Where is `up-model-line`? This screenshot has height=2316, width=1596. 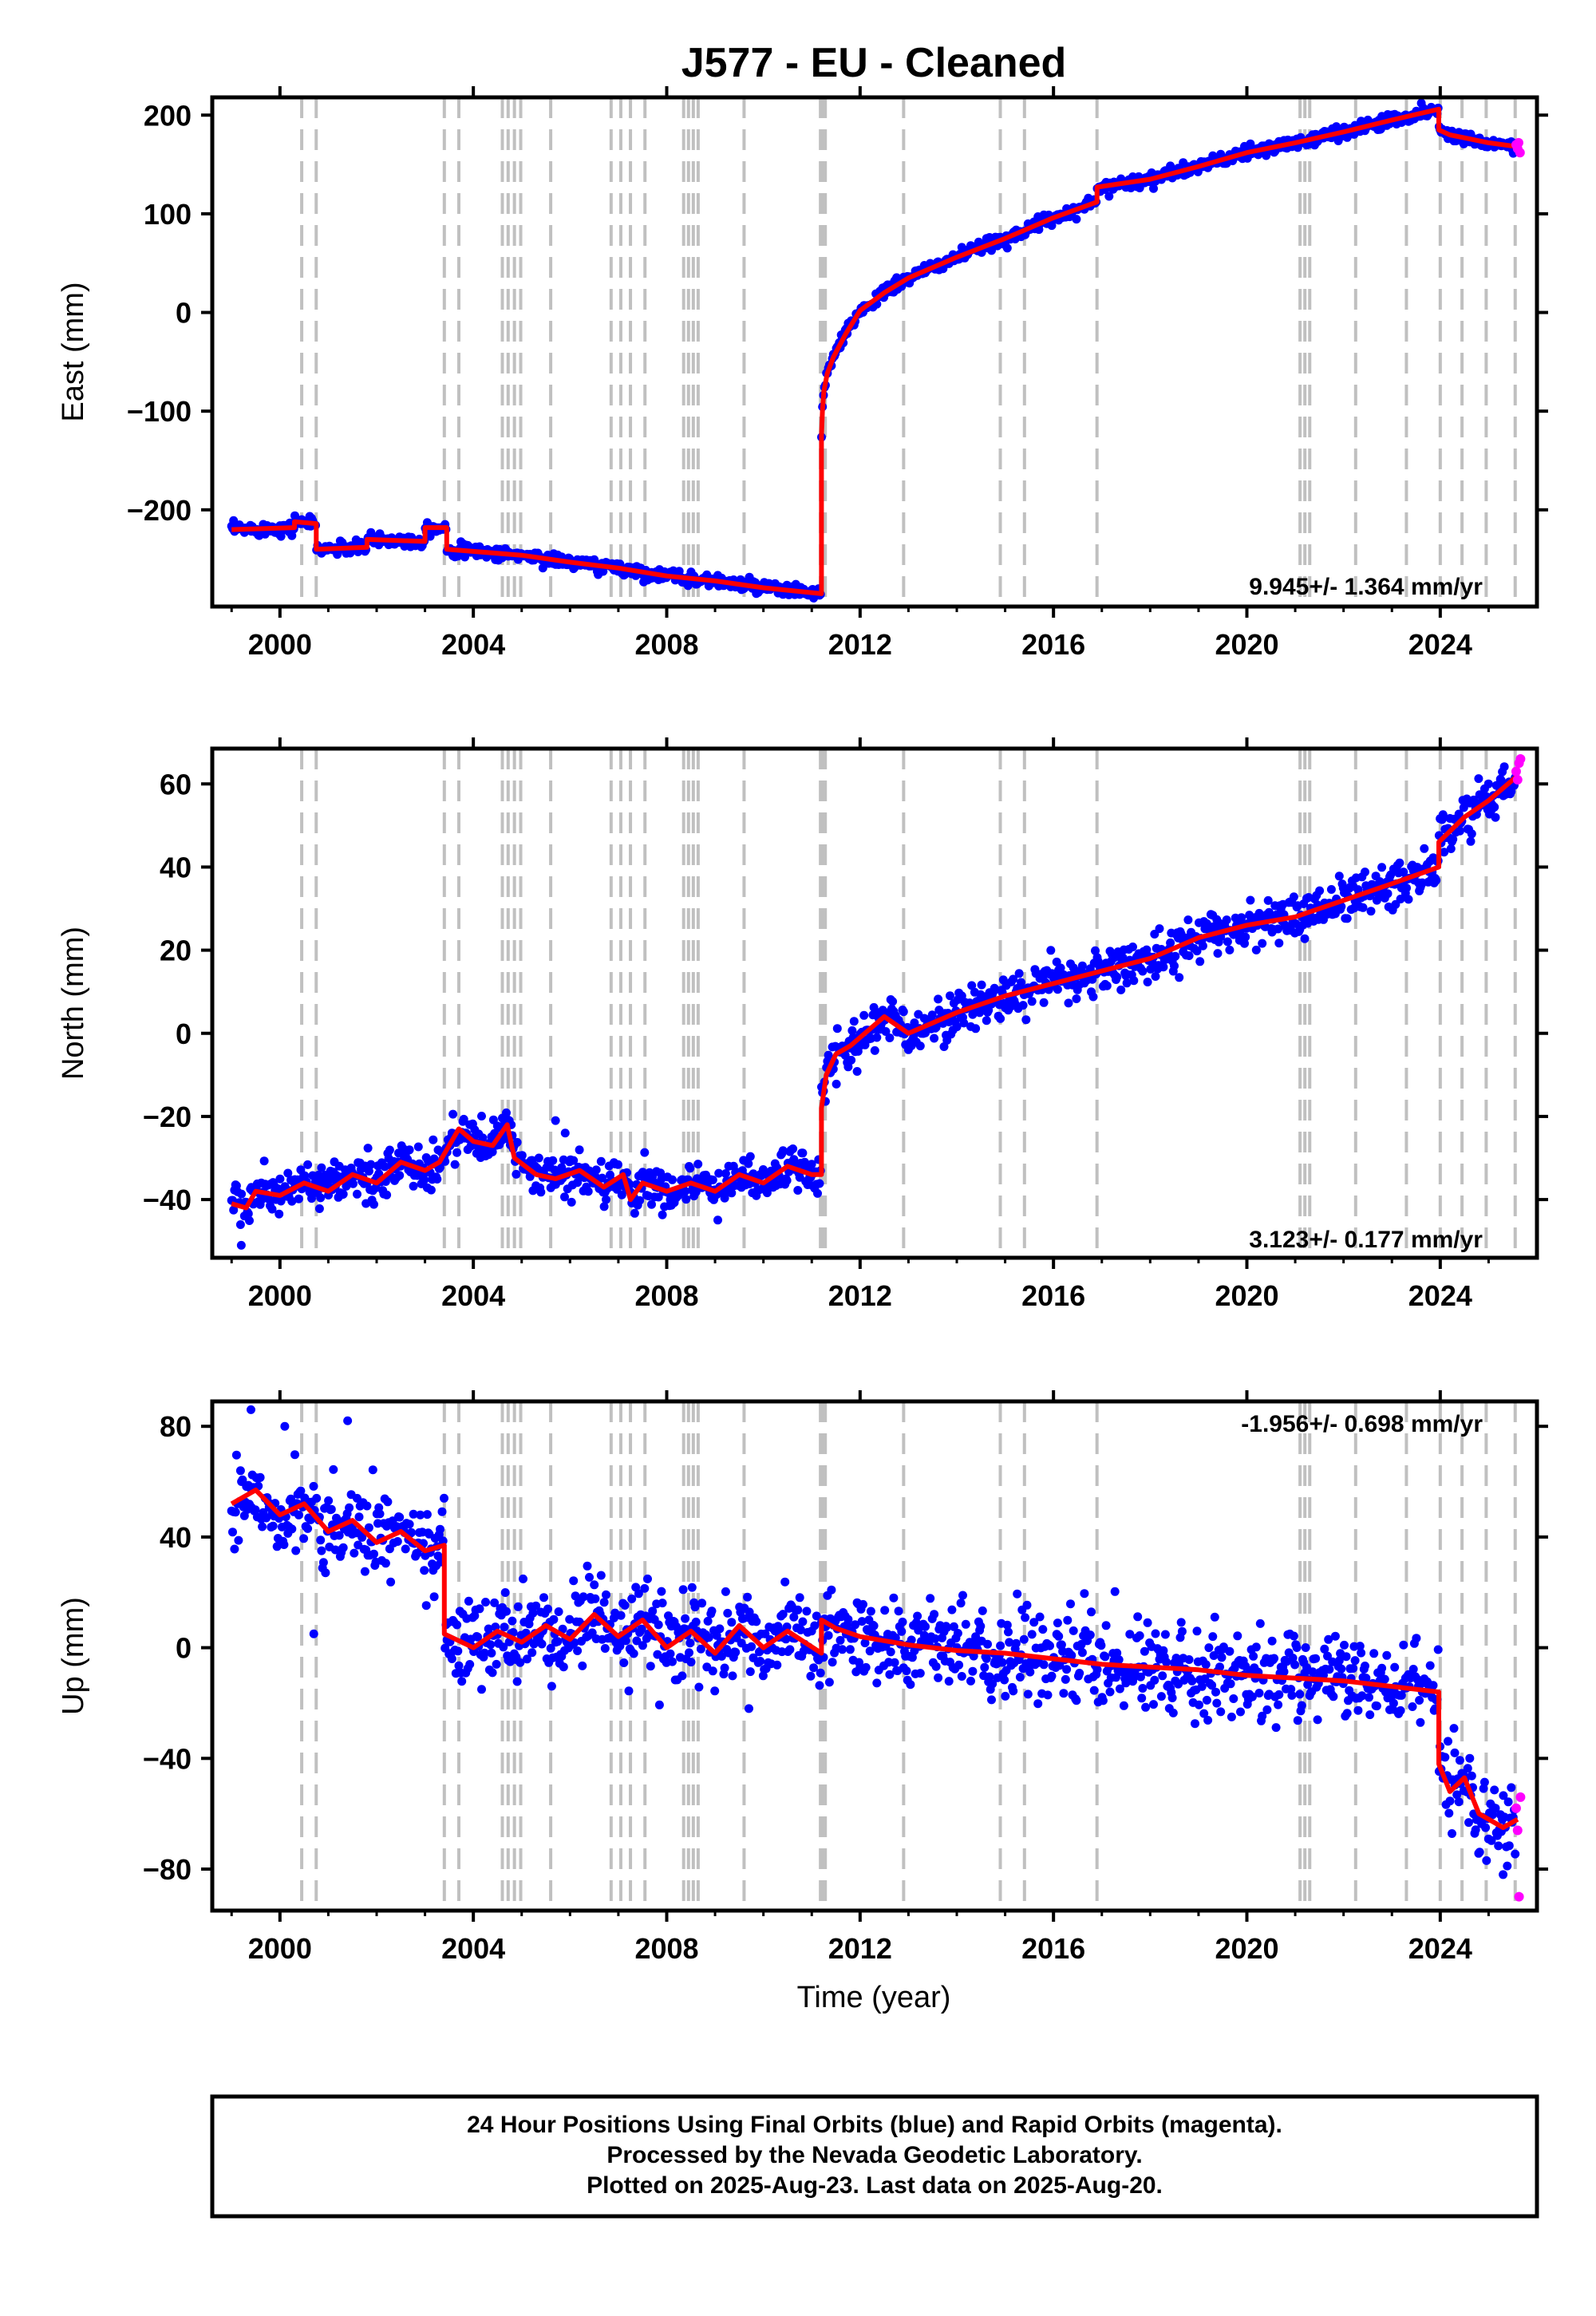 up-model-line is located at coordinates (874, 1659).